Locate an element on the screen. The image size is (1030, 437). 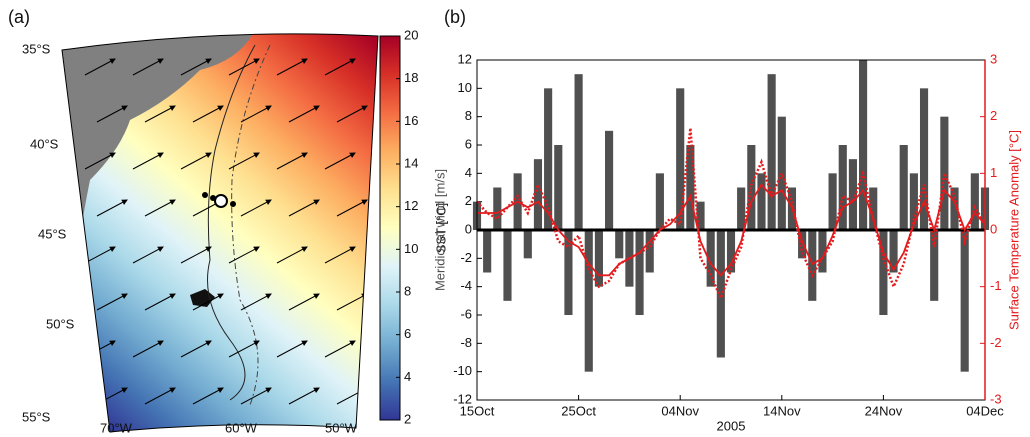
colorbar-tick-label: 14 is located at coordinates (411, 162).